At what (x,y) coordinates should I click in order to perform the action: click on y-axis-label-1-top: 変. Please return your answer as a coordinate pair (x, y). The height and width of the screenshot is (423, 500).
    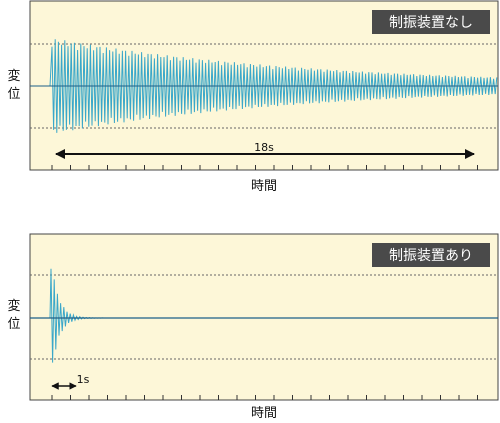
    Looking at the image, I should click on (13, 76).